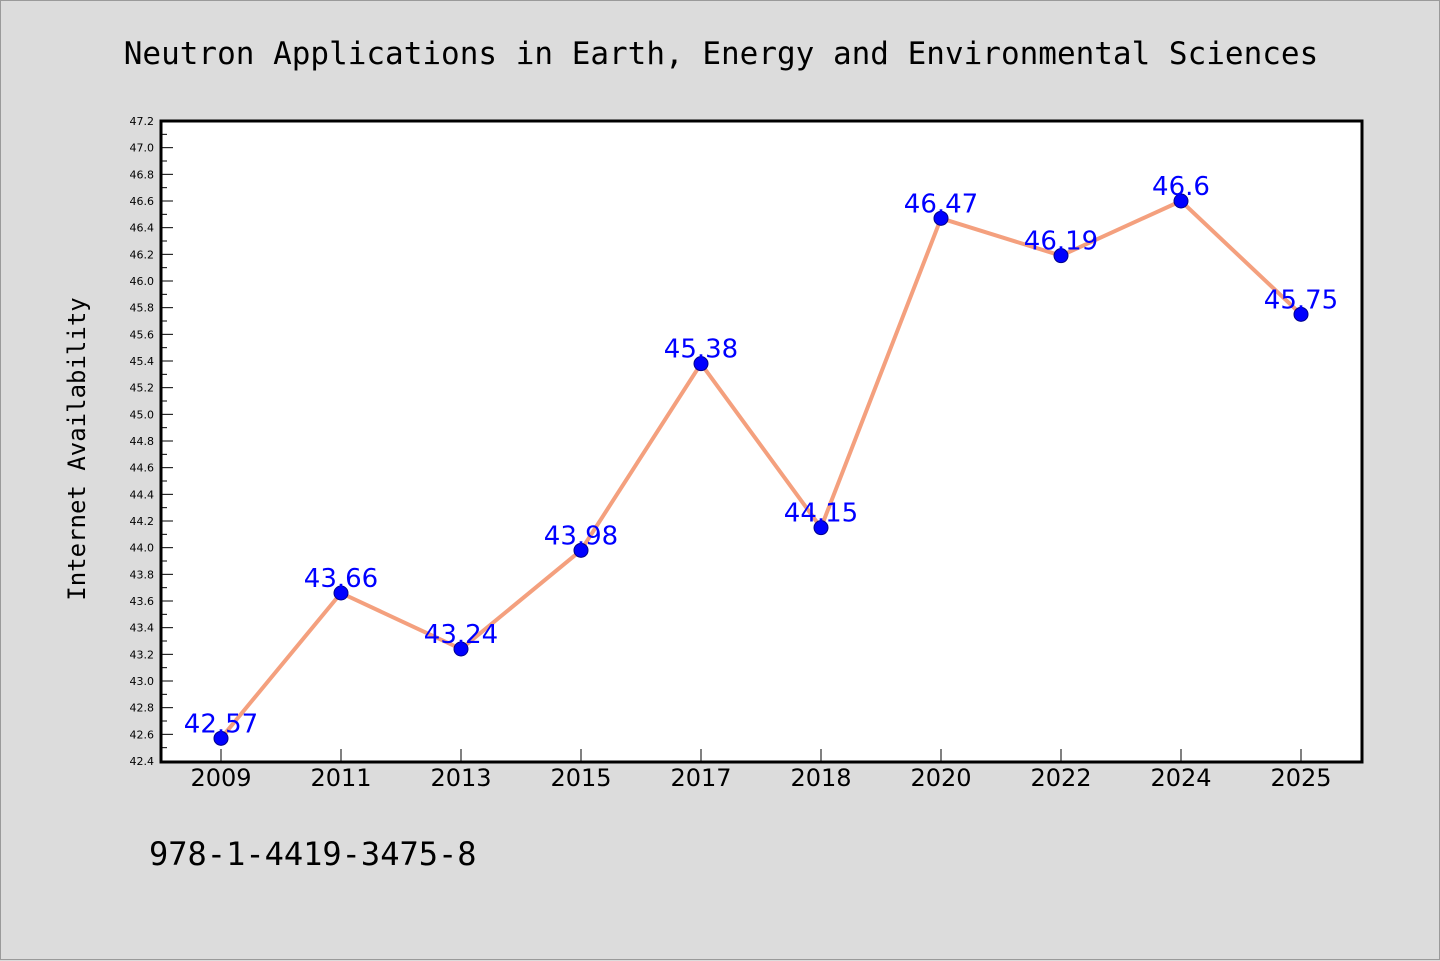  What do you see at coordinates (313, 854) in the screenshot?
I see `isbn-footnote: 978-1-4419-3475-8` at bounding box center [313, 854].